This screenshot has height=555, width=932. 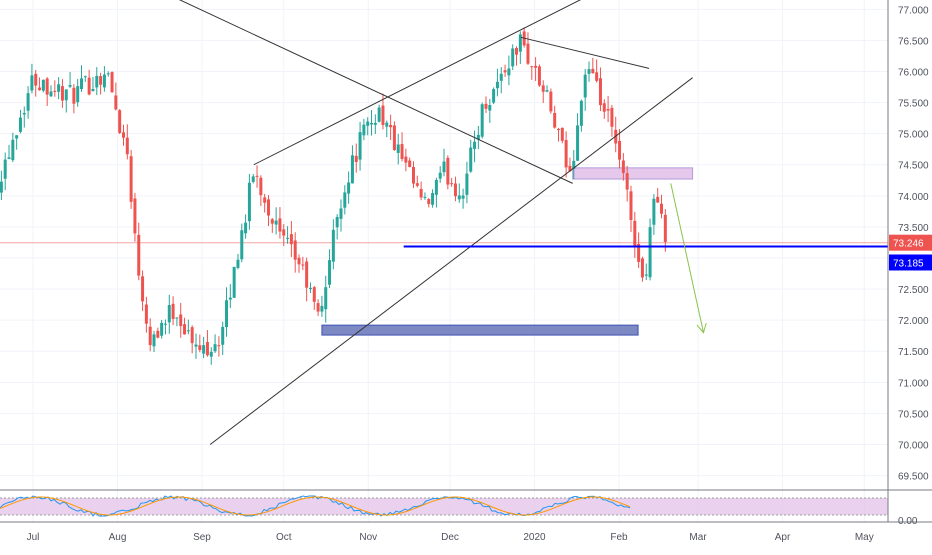 What do you see at coordinates (913, 383) in the screenshot?
I see `price-tick-label: 71.000` at bounding box center [913, 383].